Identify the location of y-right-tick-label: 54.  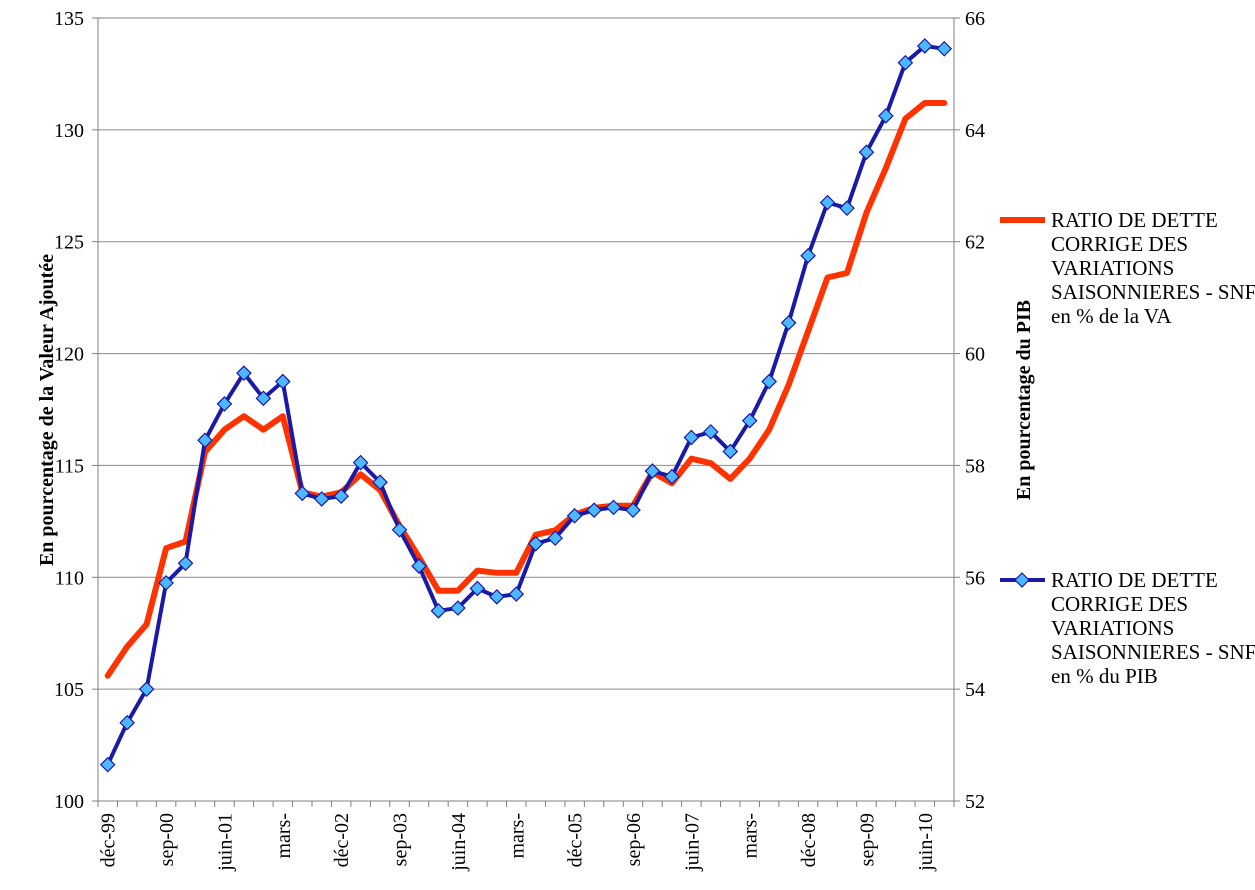
(975, 690).